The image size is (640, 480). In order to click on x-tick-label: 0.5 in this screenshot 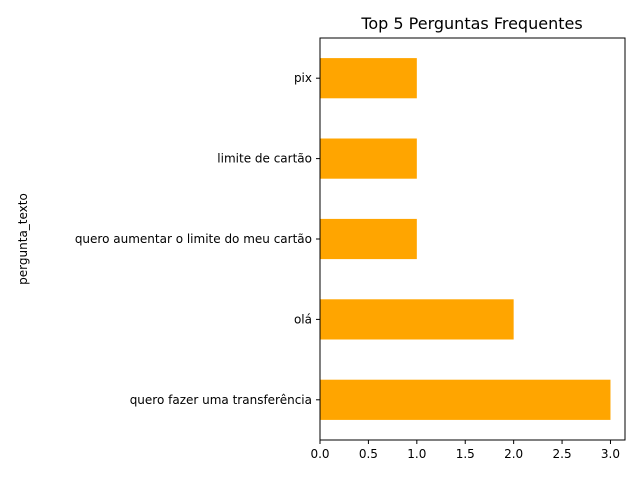, I will do `click(368, 454)`.